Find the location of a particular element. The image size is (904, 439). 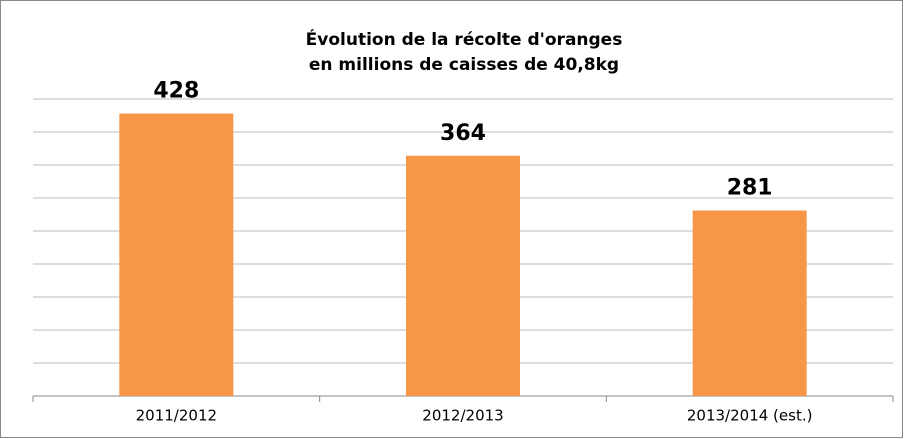

x-tick-label: 2012/2013 is located at coordinates (462, 416).